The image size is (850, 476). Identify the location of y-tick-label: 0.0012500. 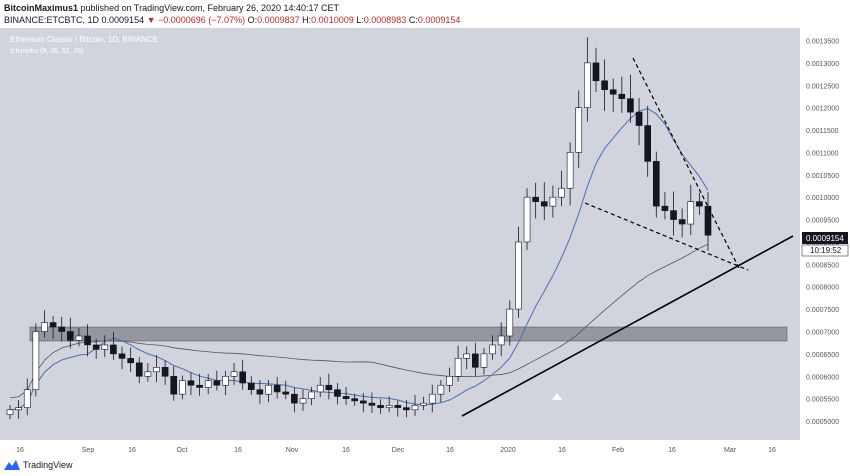
(822, 86).